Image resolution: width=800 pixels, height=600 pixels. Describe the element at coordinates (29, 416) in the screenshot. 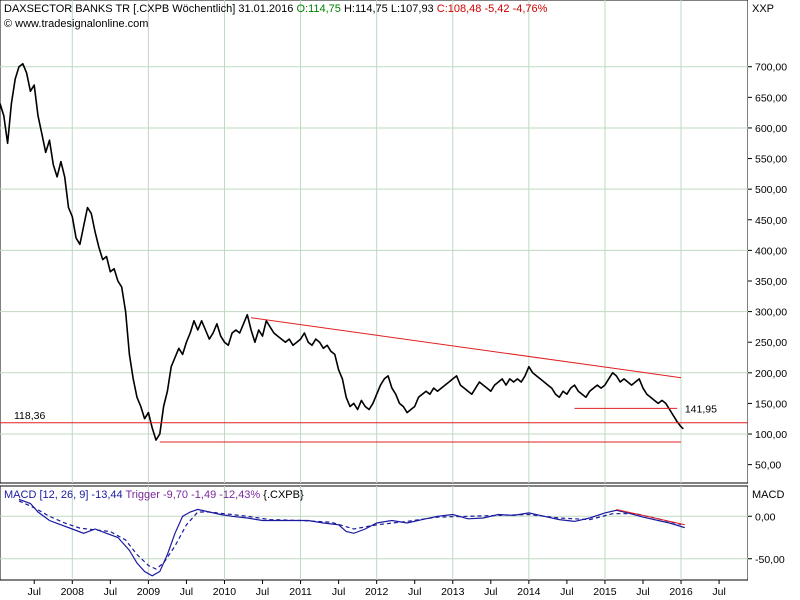

I see `level-label: 118,36` at that location.